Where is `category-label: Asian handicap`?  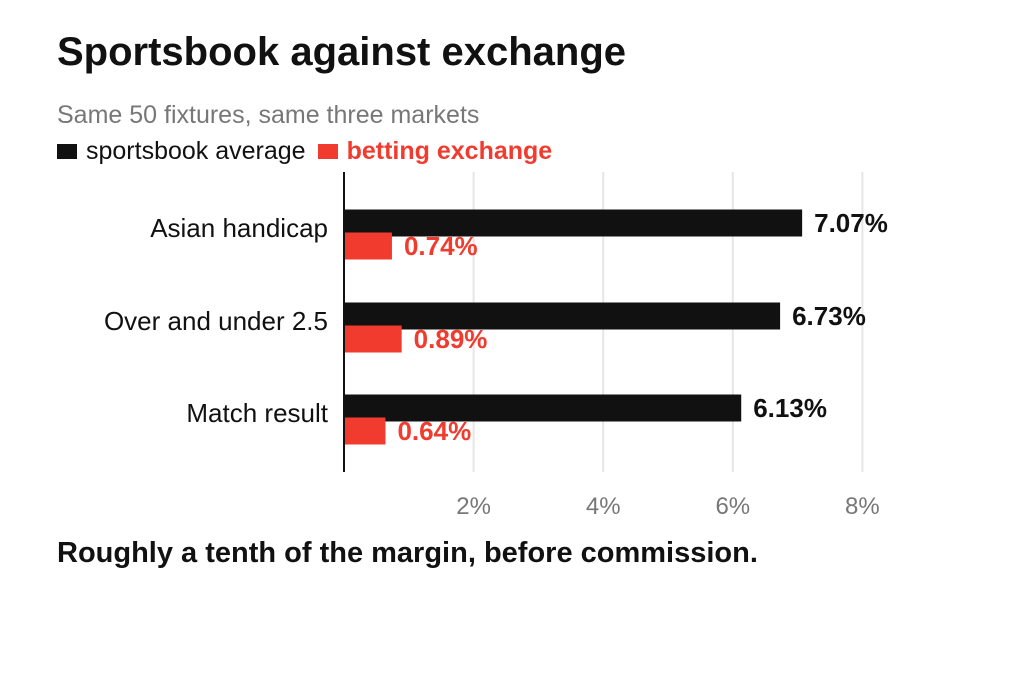
category-label: Asian handicap is located at coordinates (239, 228).